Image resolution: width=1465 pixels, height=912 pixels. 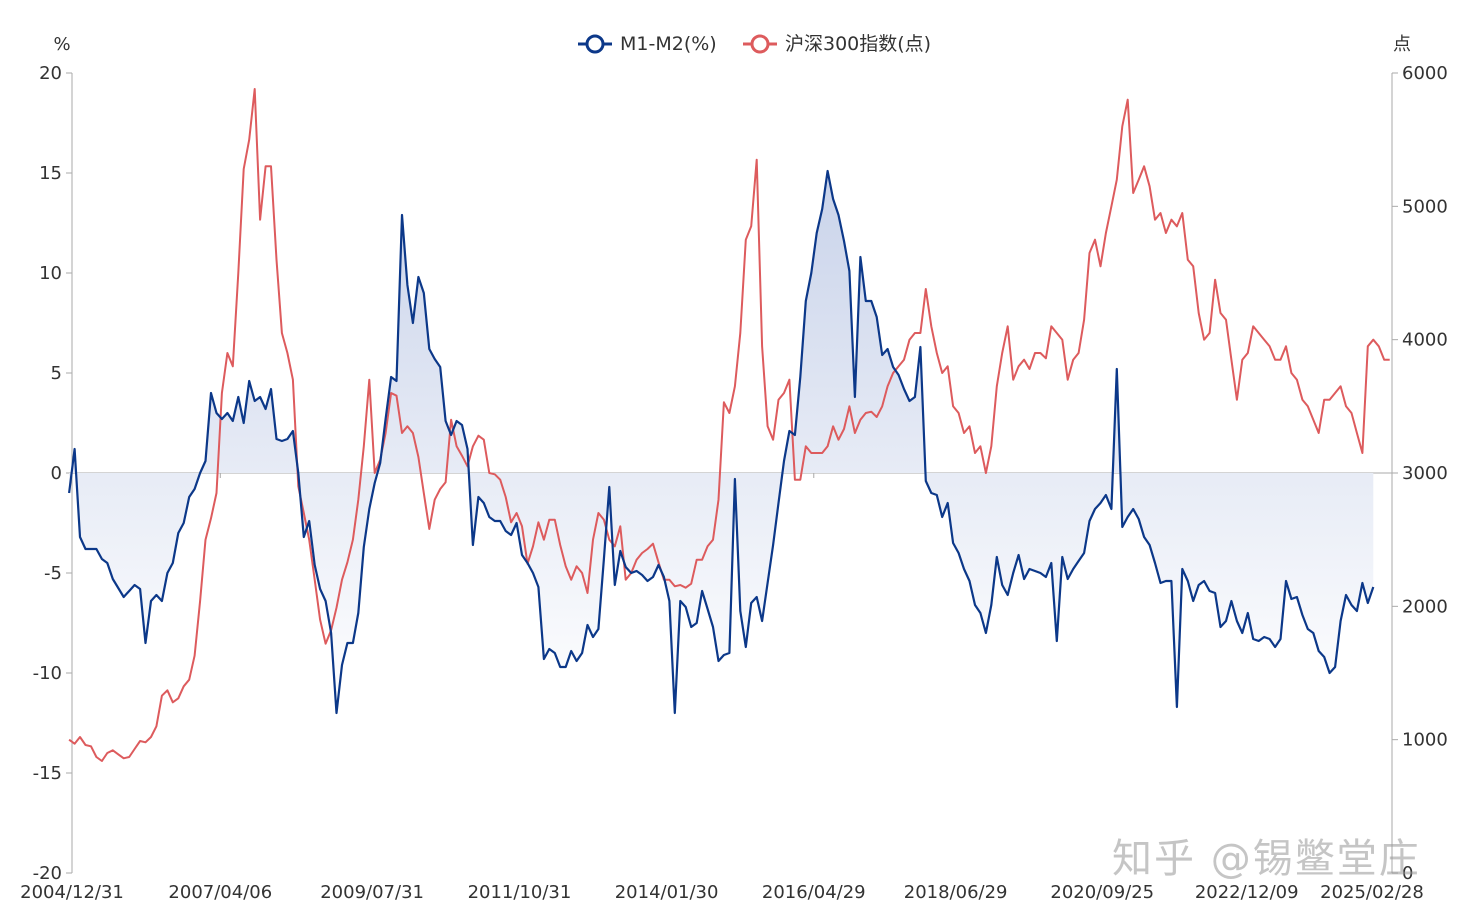 I want to click on left-axis: 20 15 10 5 0 -5 -10 -15 -20, so click(x=53, y=473).